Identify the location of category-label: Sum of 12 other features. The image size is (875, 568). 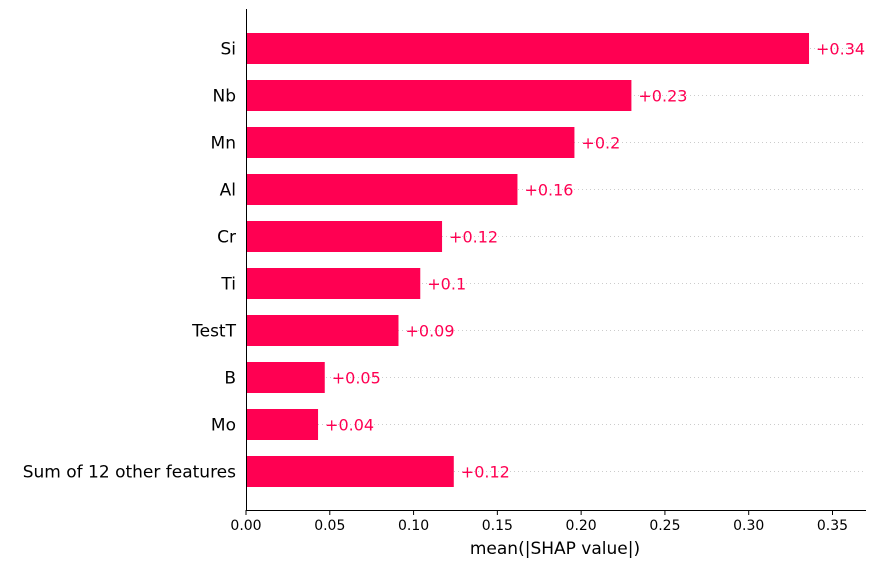
(129, 473).